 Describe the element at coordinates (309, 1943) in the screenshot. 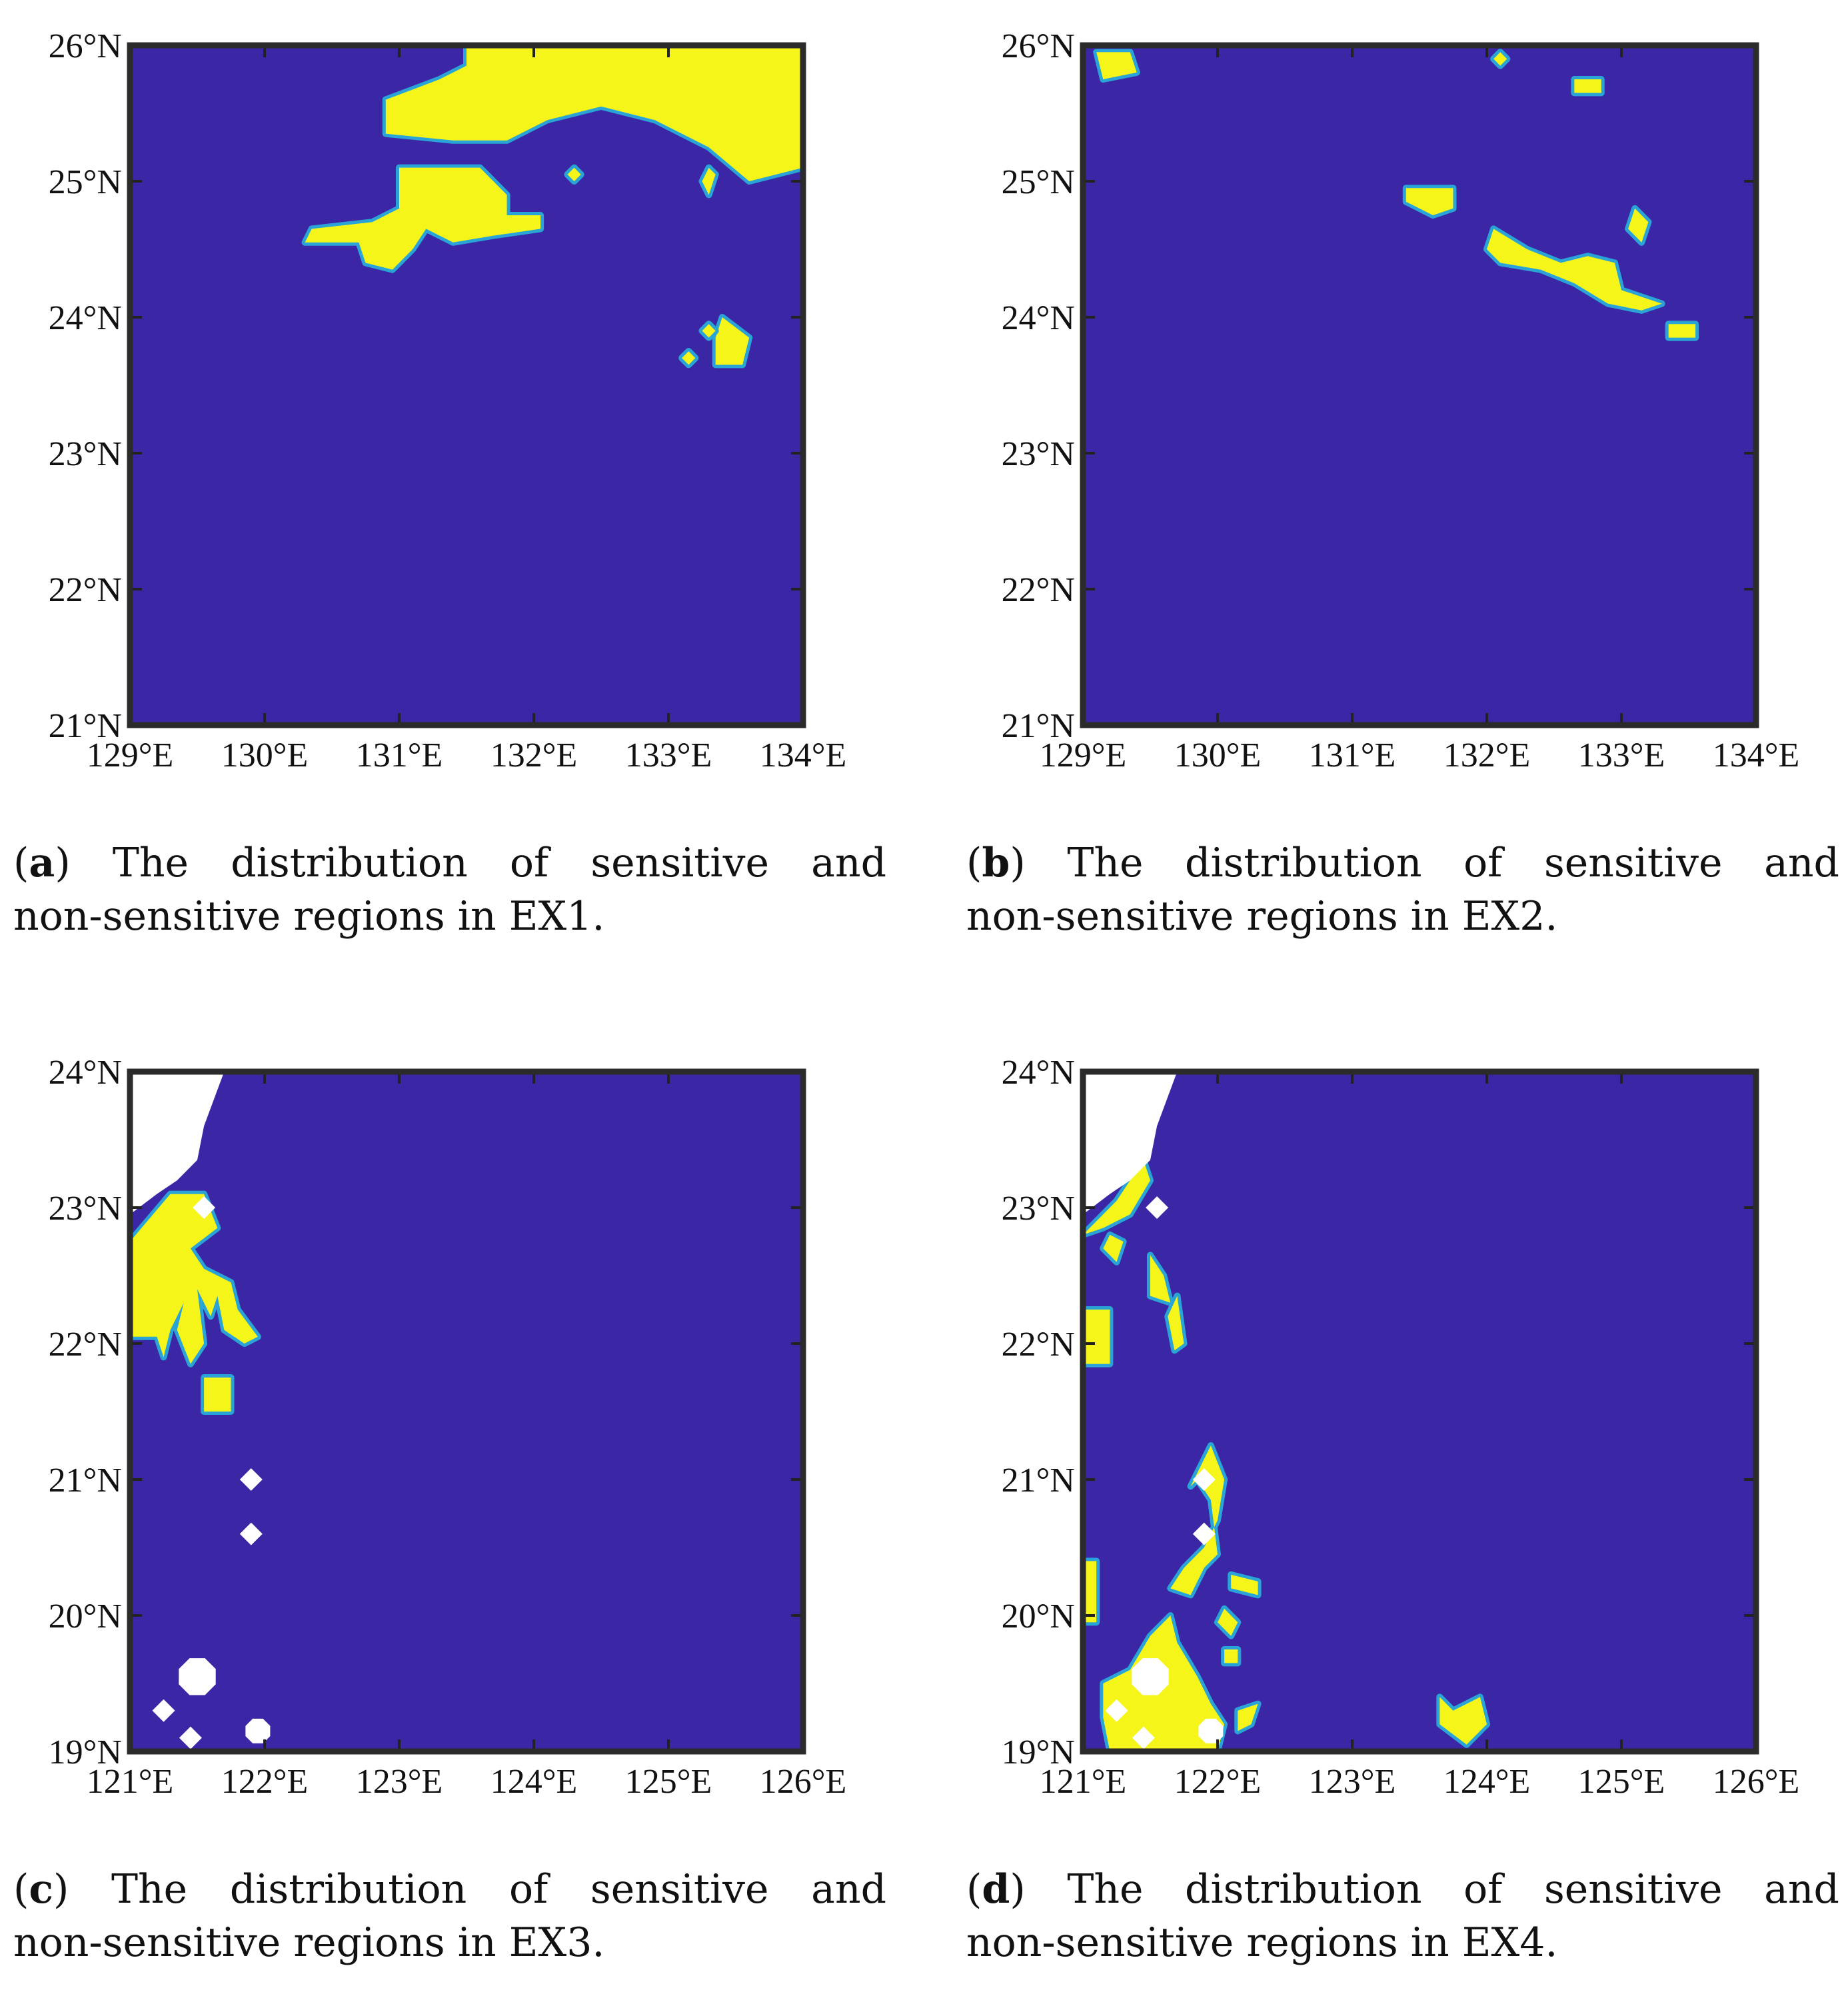

I see `caption-line2: non-sensitive regions in EX3.` at that location.